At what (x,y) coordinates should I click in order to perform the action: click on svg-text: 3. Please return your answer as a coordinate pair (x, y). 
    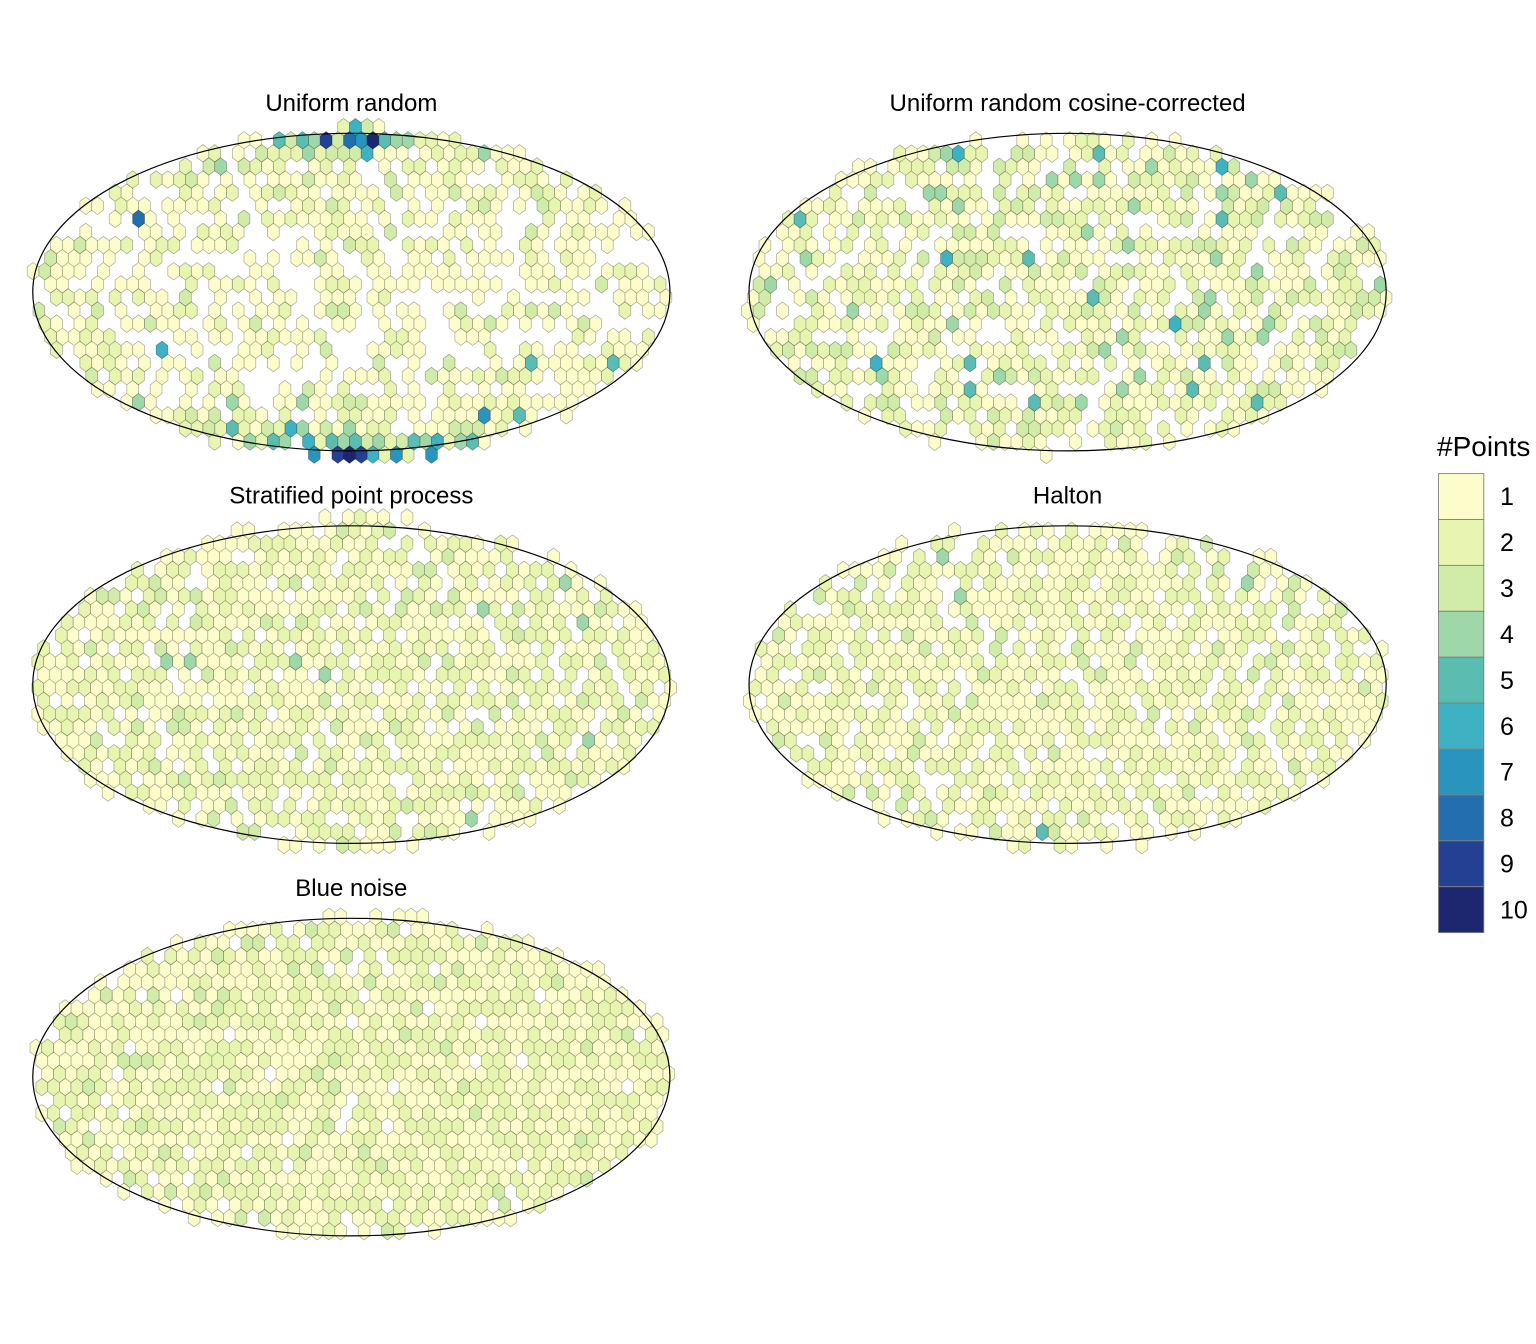
    Looking at the image, I should click on (1507, 589).